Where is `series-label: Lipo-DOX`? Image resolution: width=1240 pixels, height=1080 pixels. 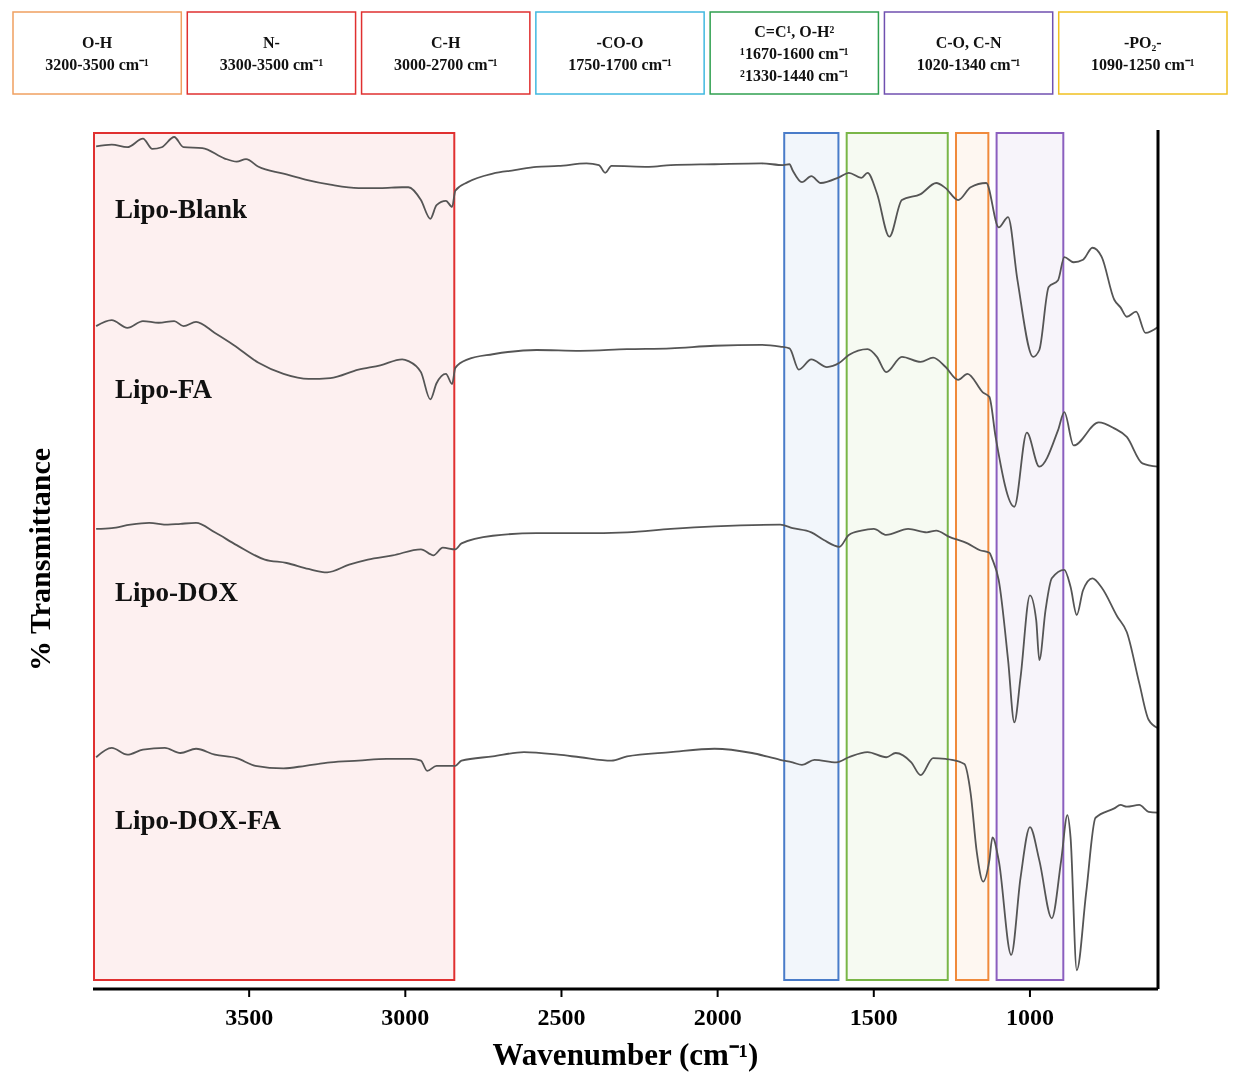
series-label: Lipo-DOX is located at coordinates (177, 591).